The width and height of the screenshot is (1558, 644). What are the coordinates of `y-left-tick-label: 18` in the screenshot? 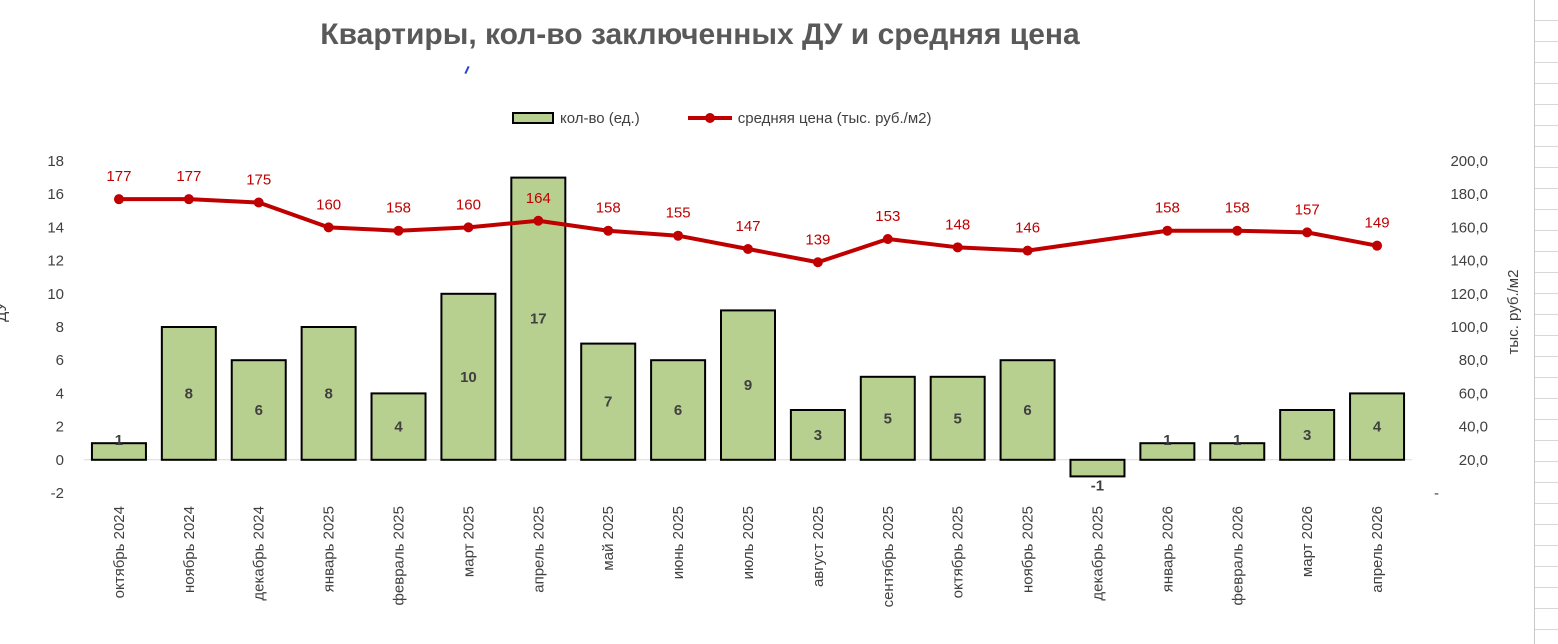 It's located at (55, 161).